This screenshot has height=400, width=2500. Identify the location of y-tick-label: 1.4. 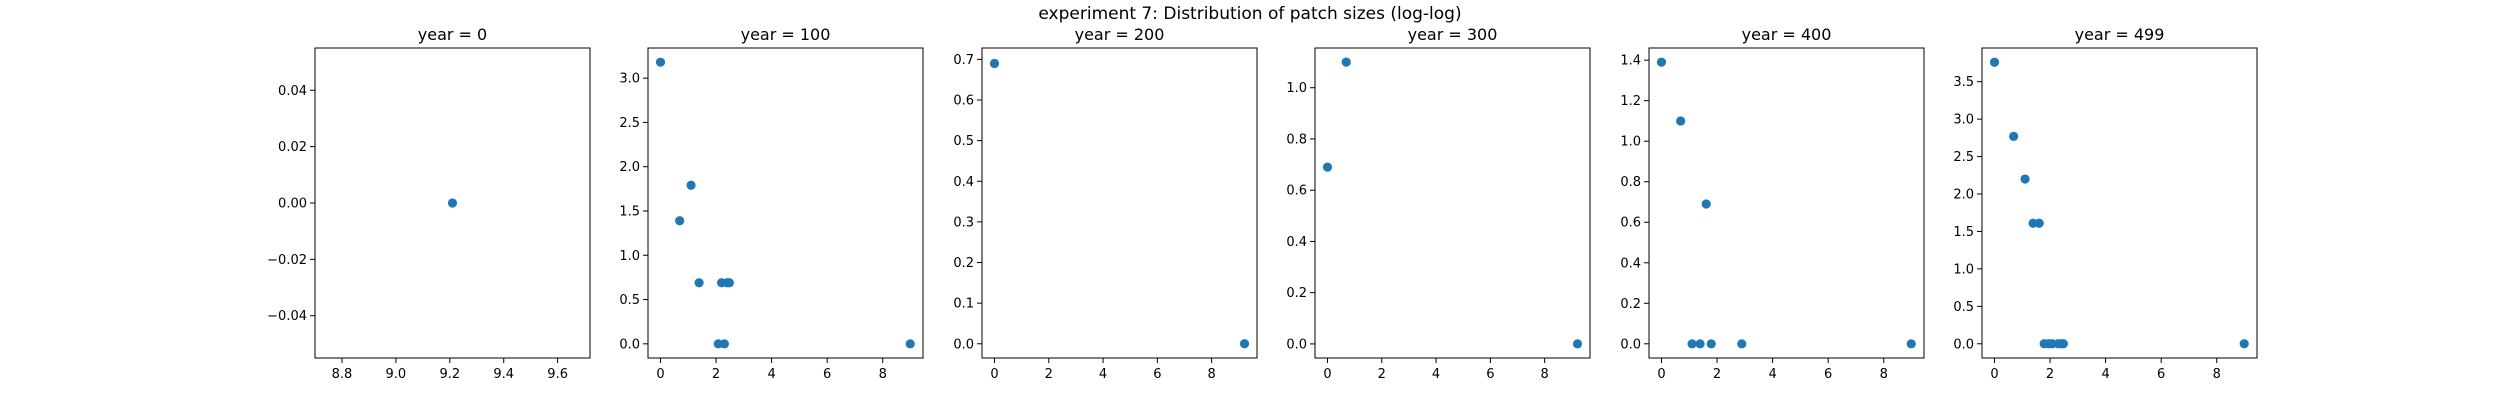
(1630, 61).